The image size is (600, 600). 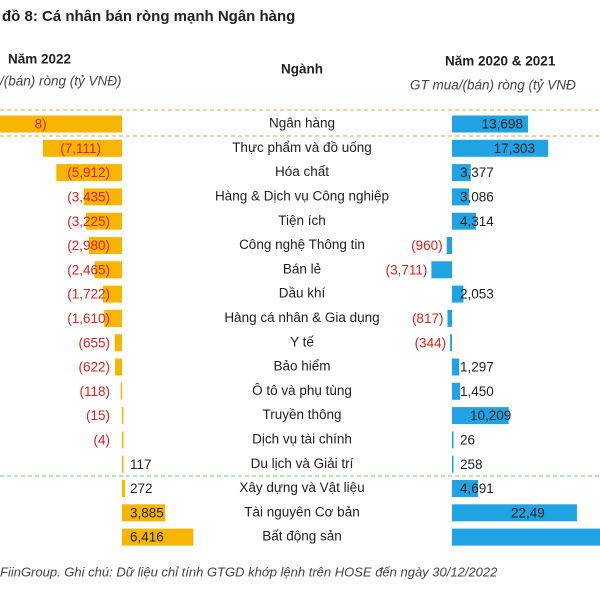 I want to click on value-label: (15), so click(x=98, y=415).